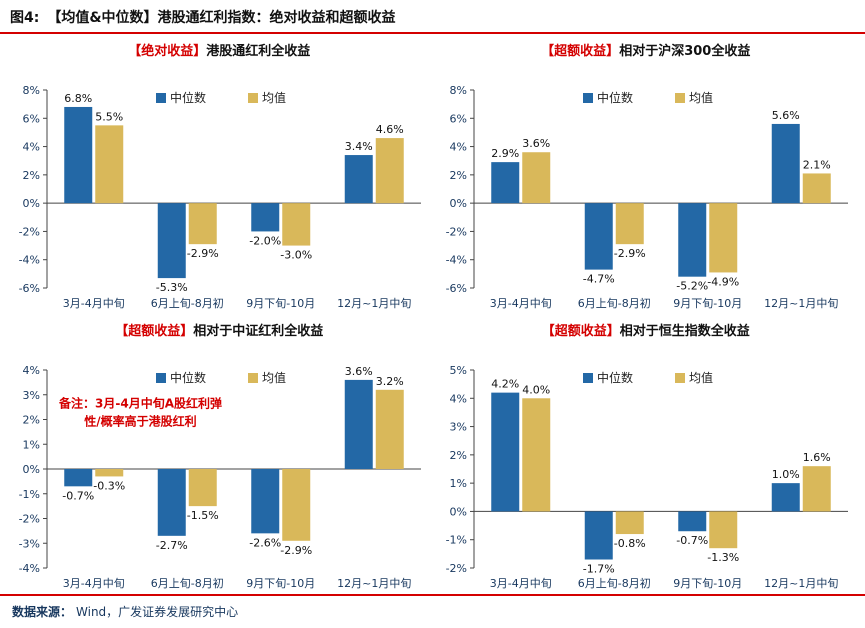  Describe the element at coordinates (685, 51) in the screenshot. I see `chart-title-text: 相对于沪深300全收益` at that location.